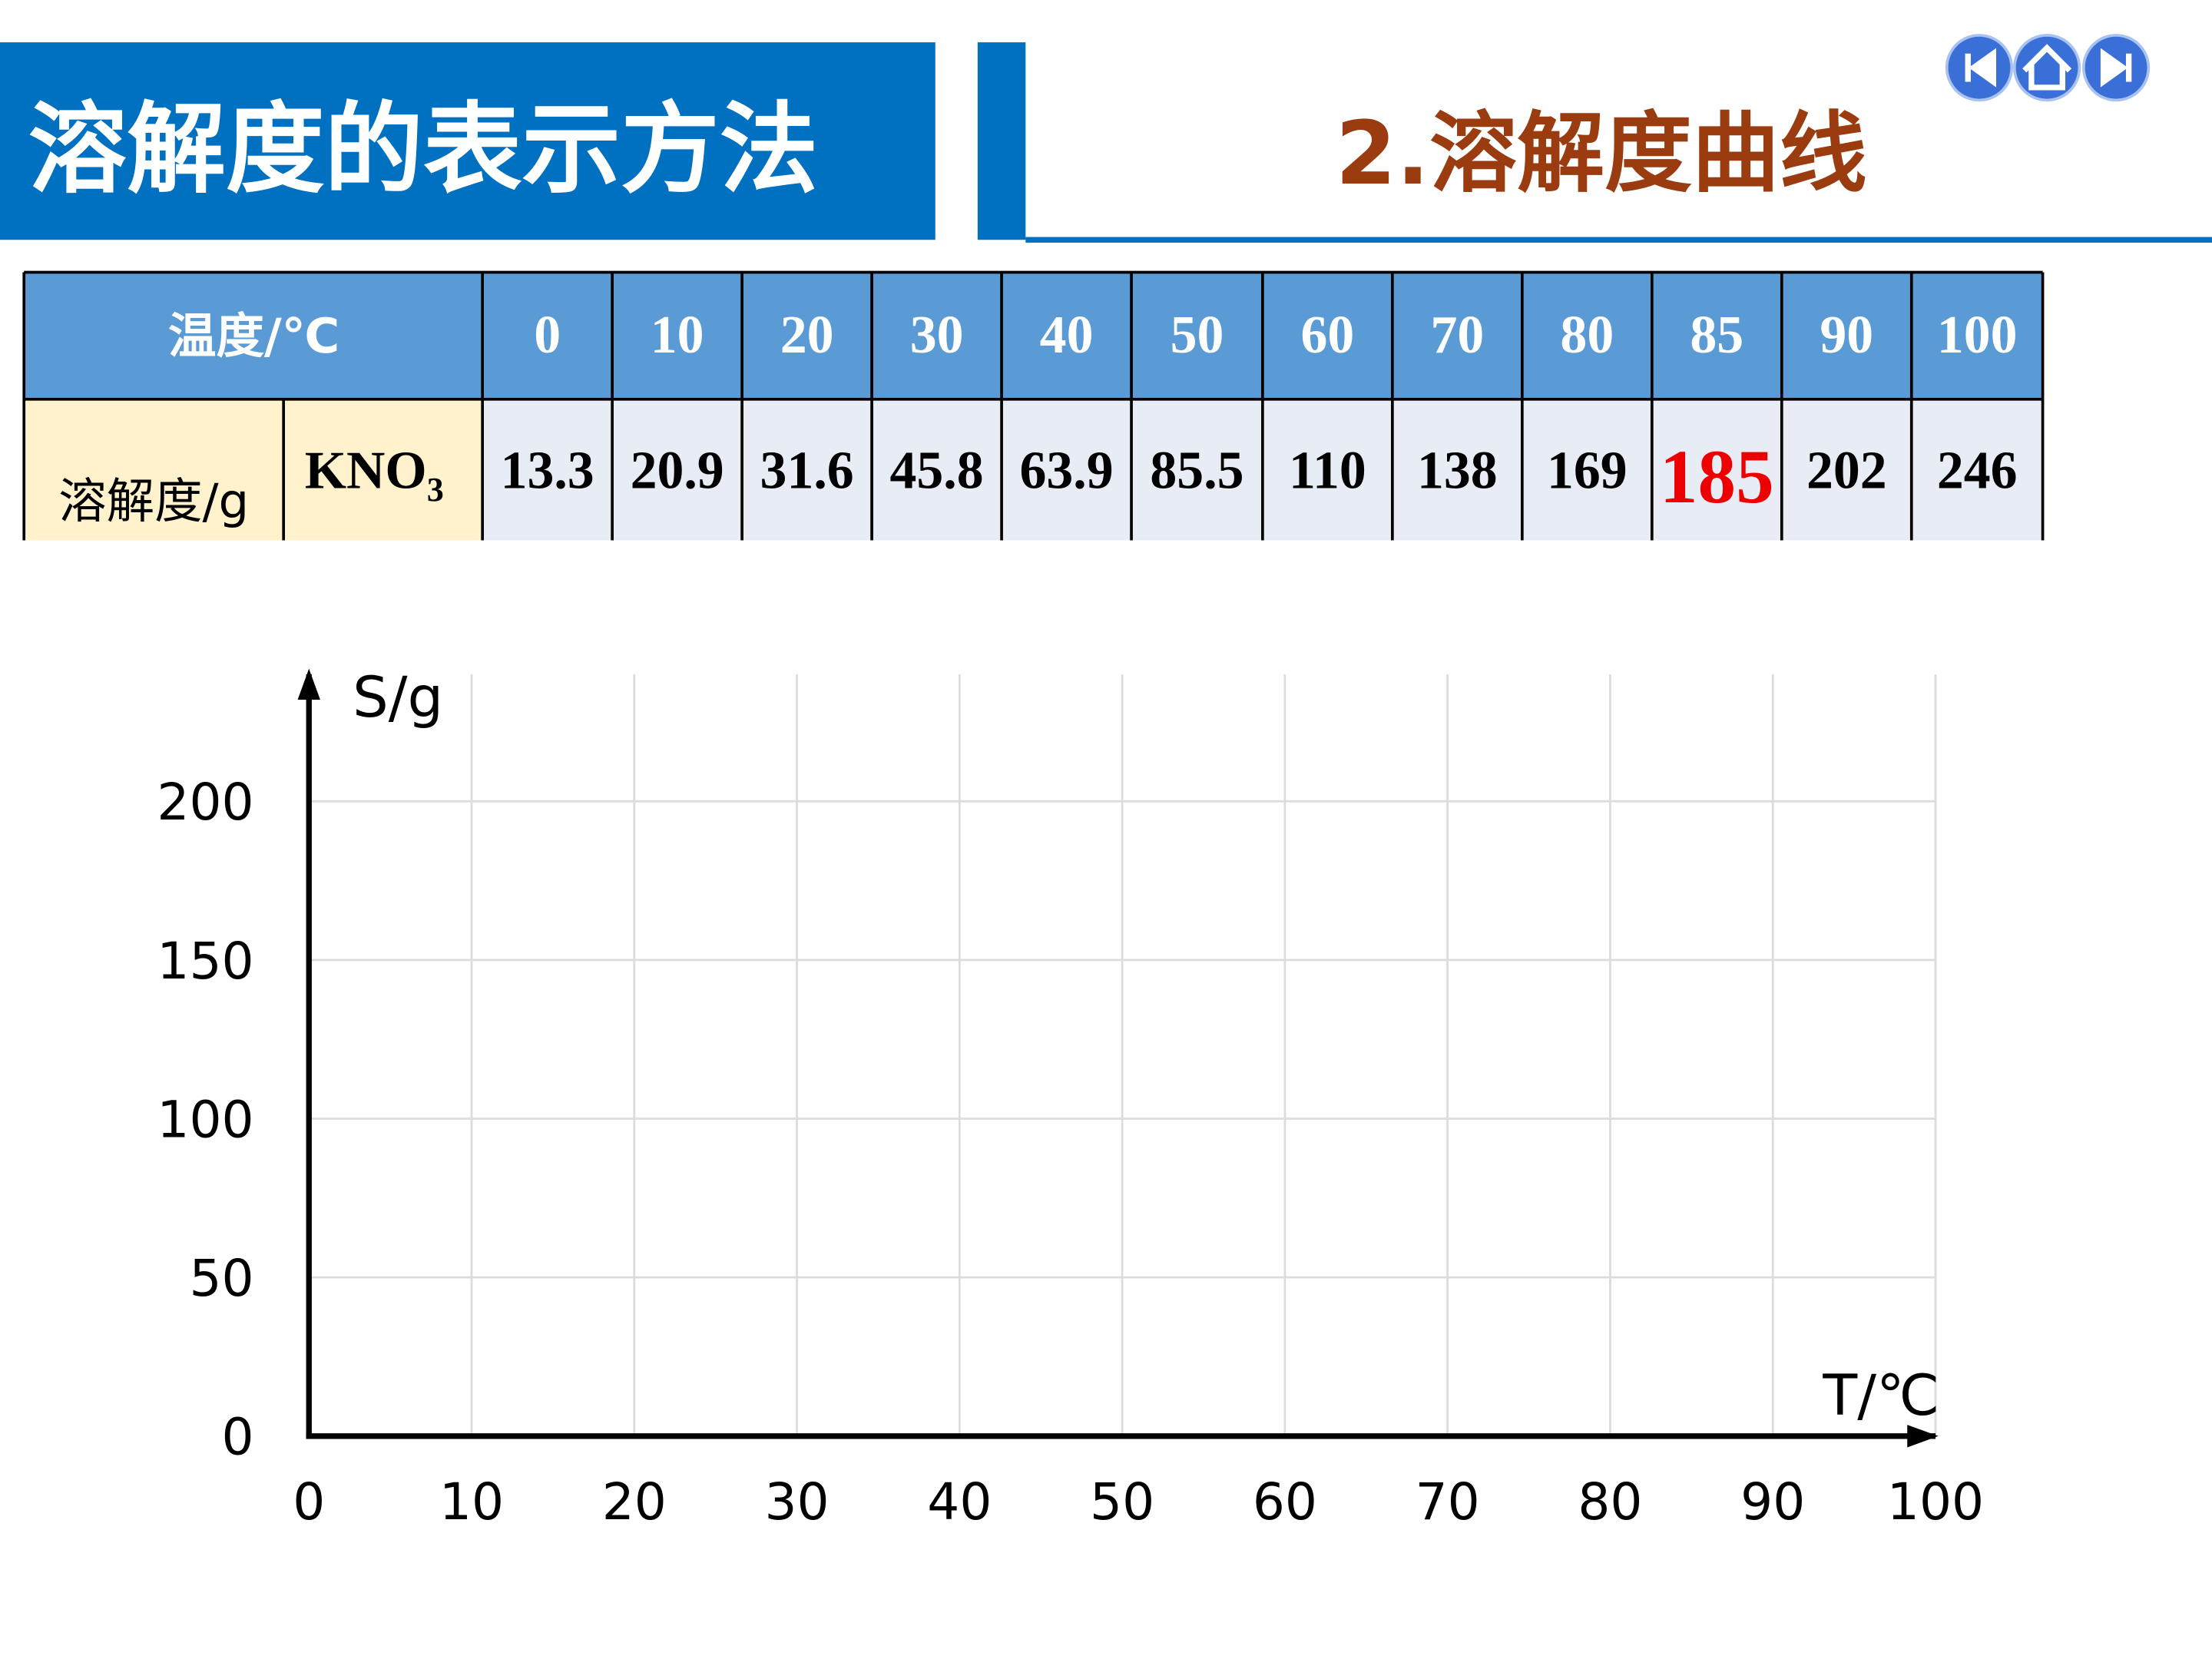 This screenshot has height=1659, width=2212. Describe the element at coordinates (238, 1437) in the screenshot. I see `y-tick-label: 0` at that location.